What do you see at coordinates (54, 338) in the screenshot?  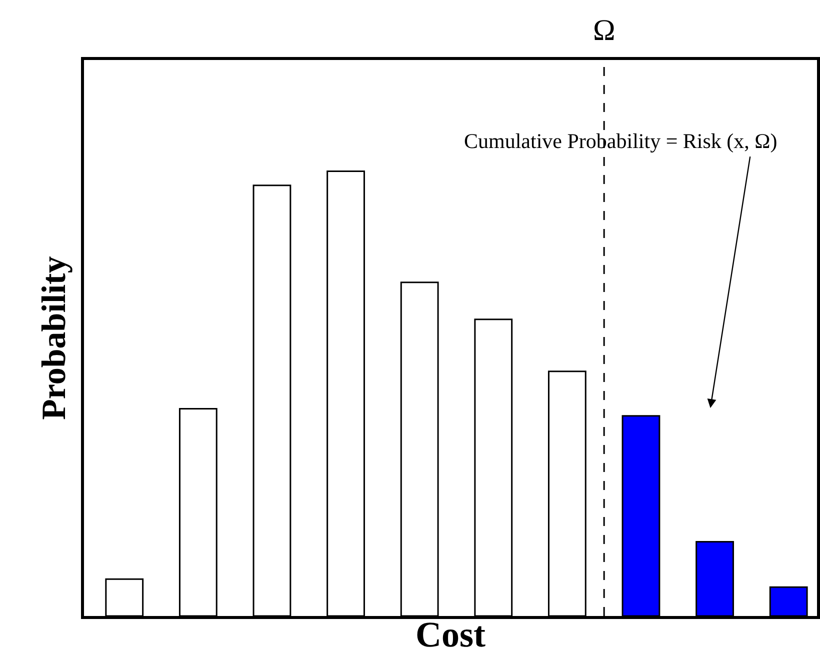 I see `y-axis-title: Probability` at bounding box center [54, 338].